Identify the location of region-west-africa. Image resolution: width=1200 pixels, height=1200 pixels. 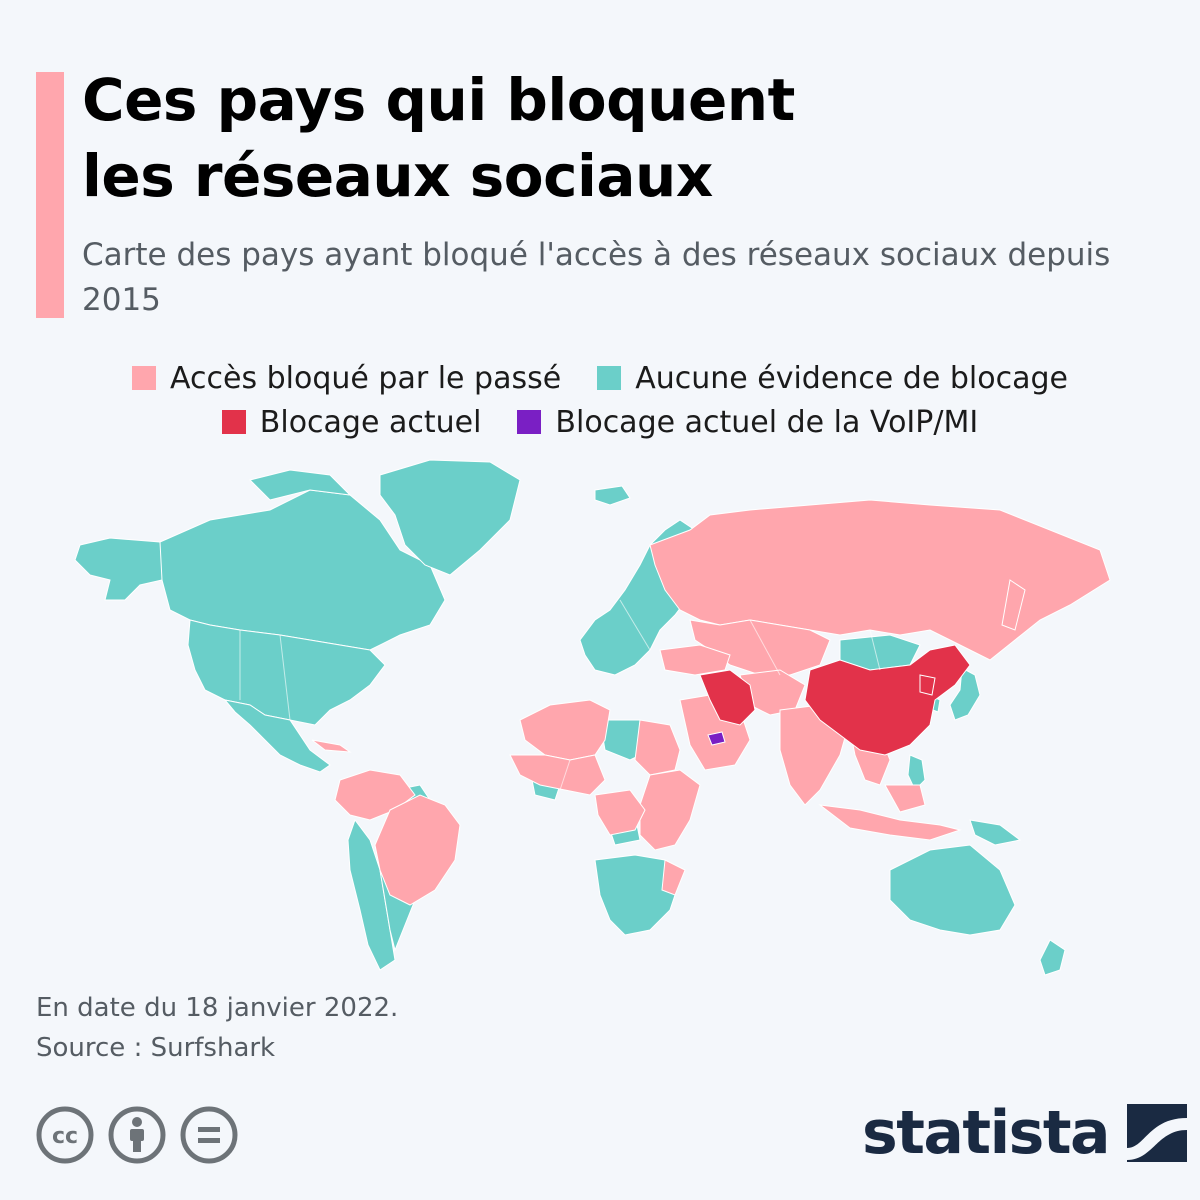
(557, 775).